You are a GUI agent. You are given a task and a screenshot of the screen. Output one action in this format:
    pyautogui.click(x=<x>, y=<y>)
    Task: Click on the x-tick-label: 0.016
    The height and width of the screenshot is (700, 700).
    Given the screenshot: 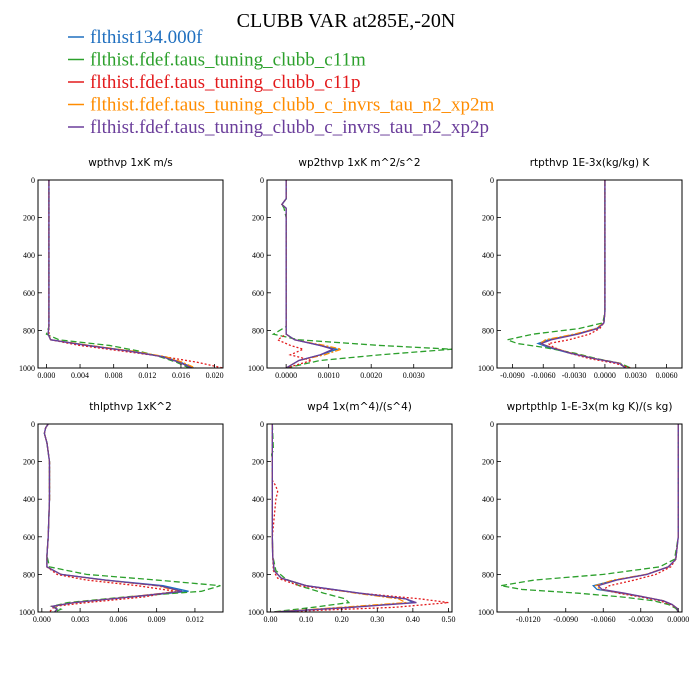 What is the action you would take?
    pyautogui.click(x=181, y=375)
    